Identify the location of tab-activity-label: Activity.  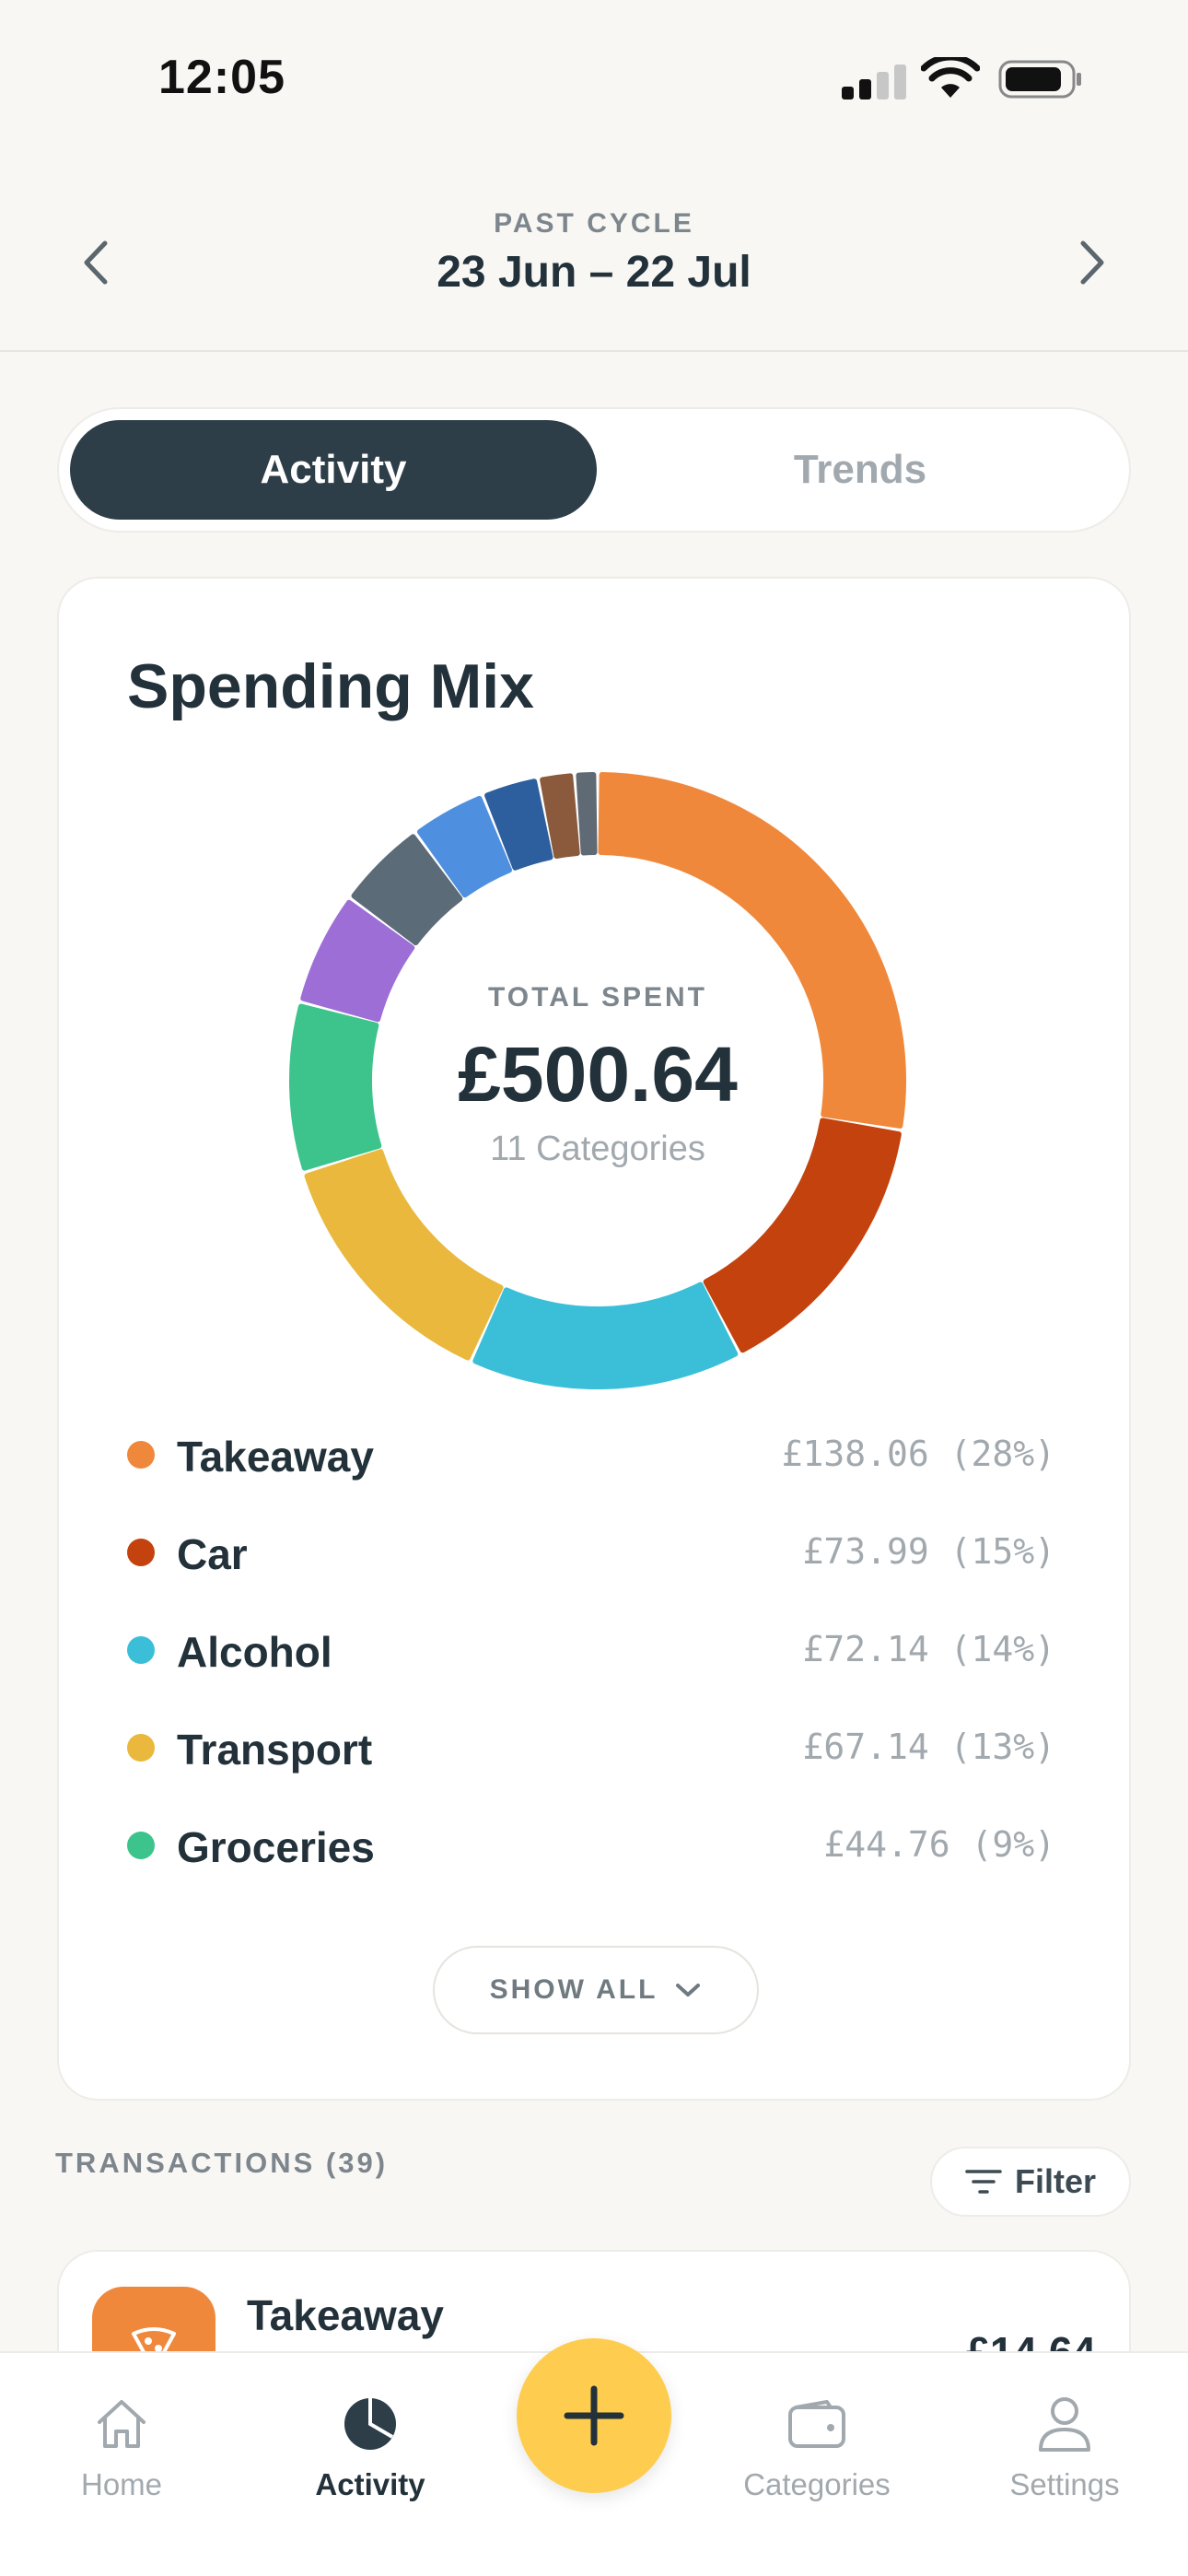
(370, 2484).